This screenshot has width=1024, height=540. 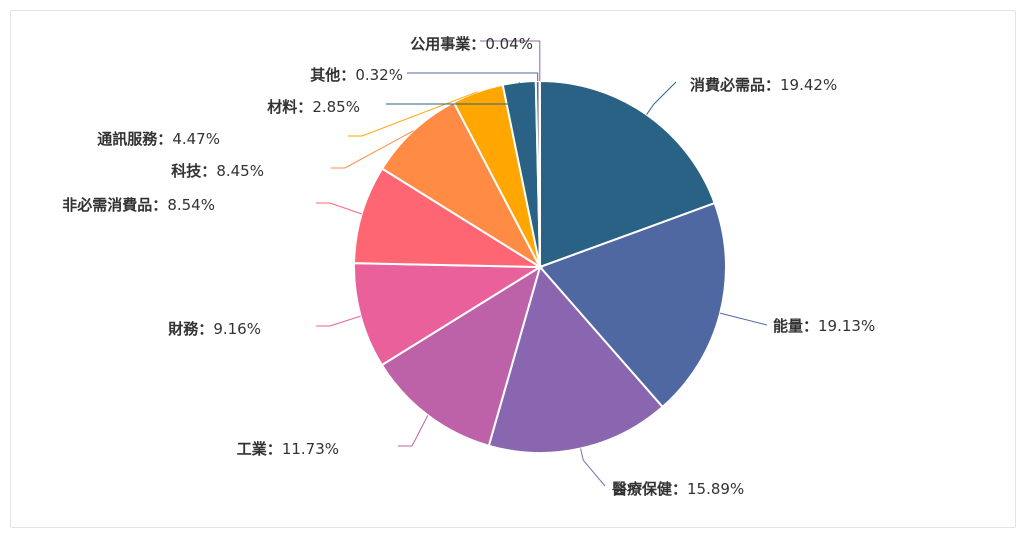 I want to click on slice-label: 工業：11.73%, so click(x=288, y=449).